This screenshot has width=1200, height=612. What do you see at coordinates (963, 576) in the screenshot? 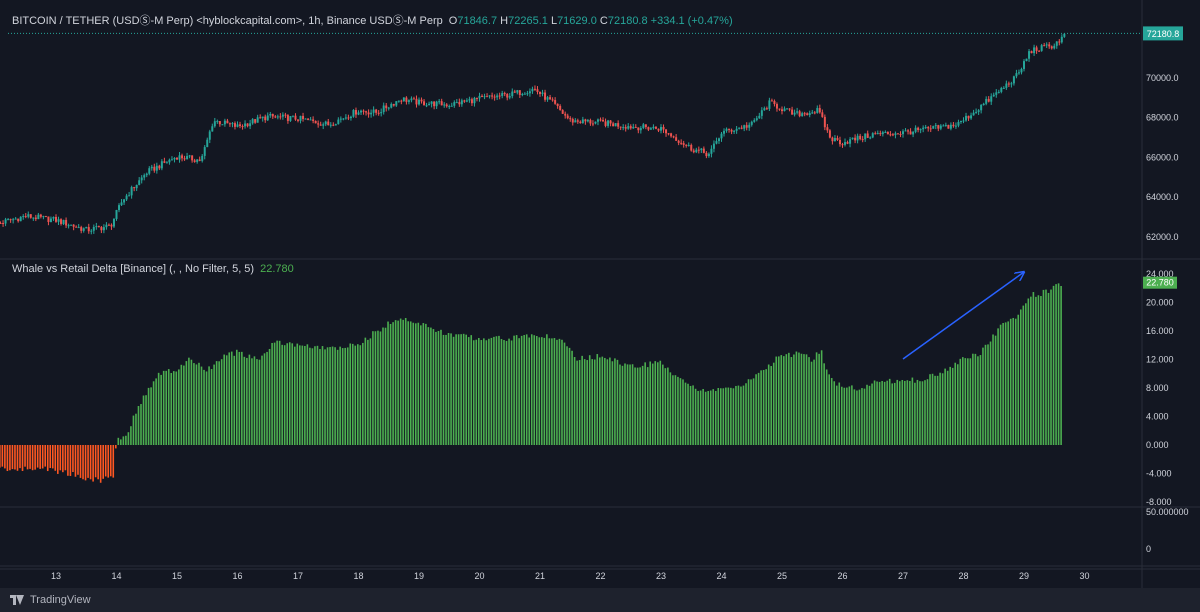
I see `time-tick-label: 28` at bounding box center [963, 576].